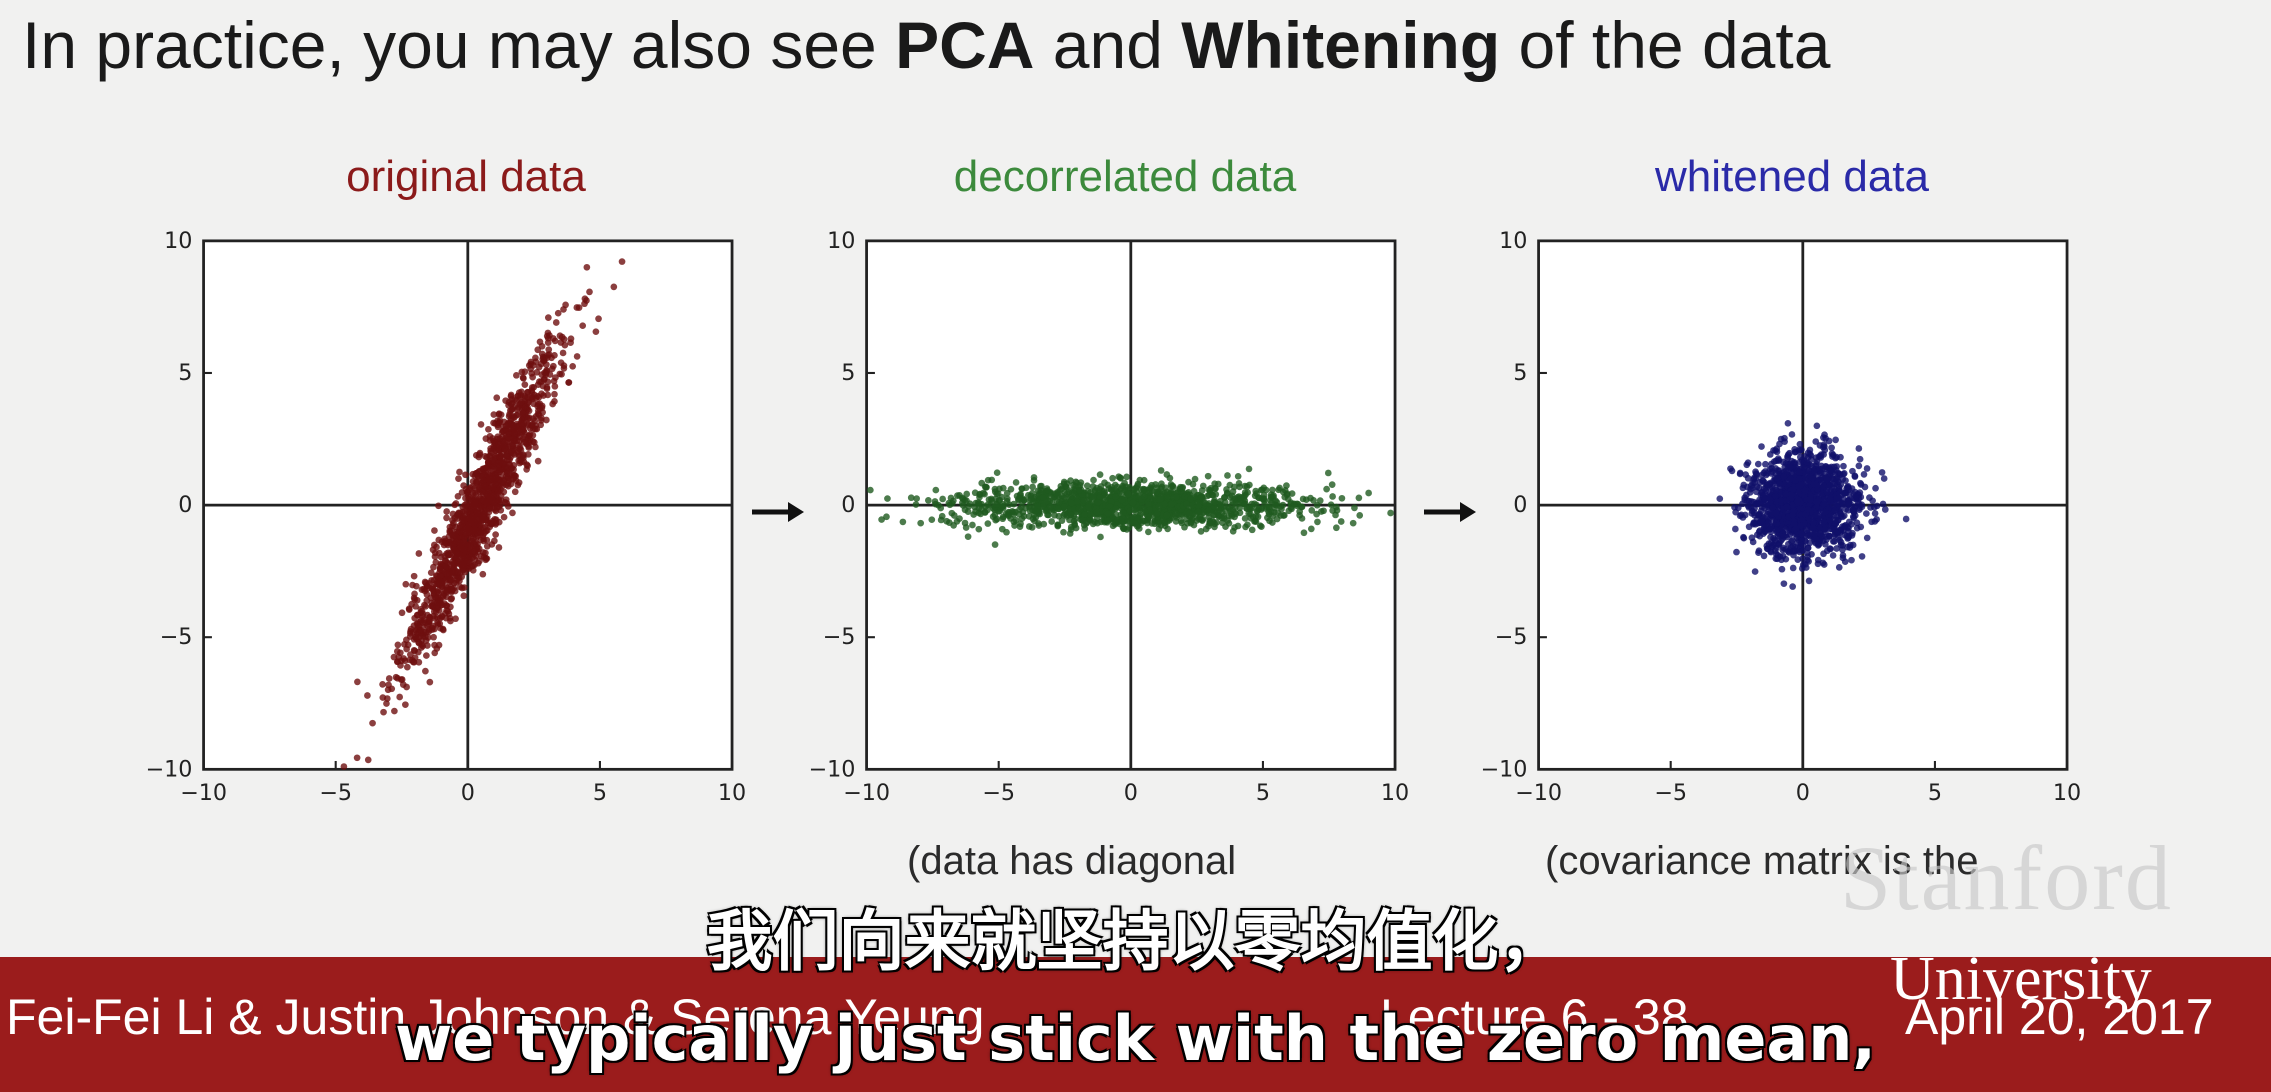  Describe the element at coordinates (1538, 793) in the screenshot. I see `x-tick-label: −10` at that location.